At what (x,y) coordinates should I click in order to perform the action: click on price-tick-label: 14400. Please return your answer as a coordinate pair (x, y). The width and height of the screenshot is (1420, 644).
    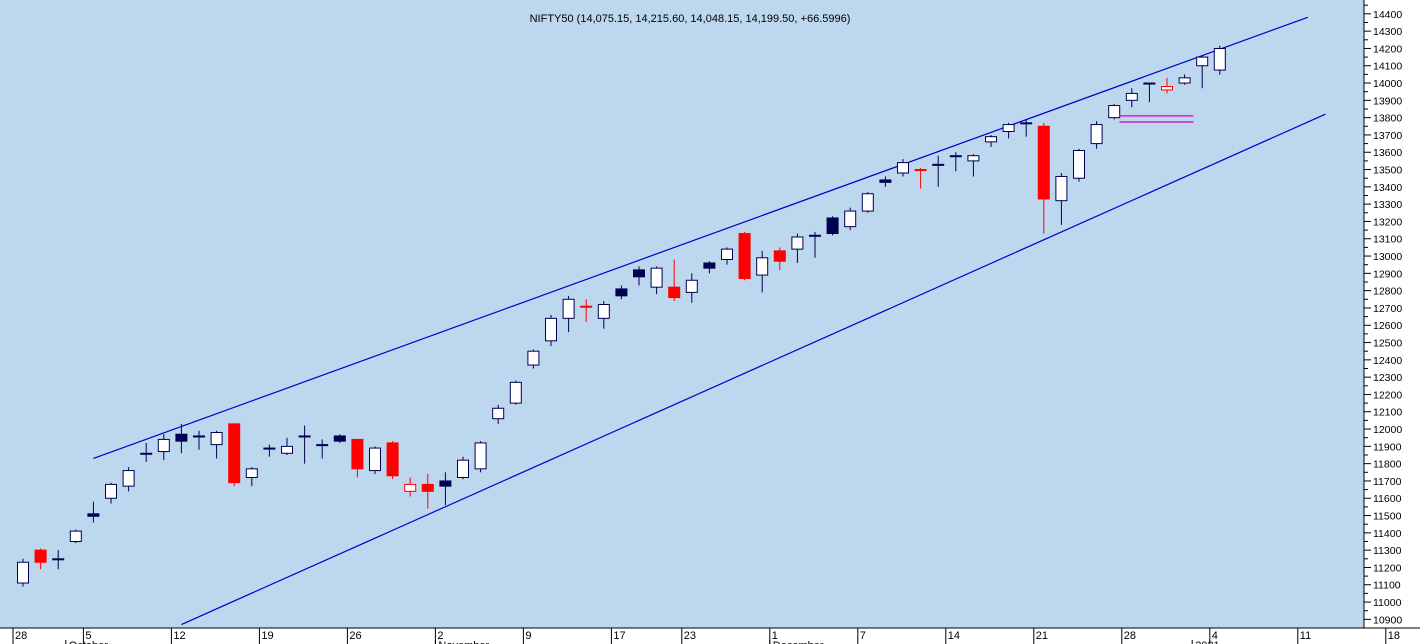
    Looking at the image, I should click on (1387, 15).